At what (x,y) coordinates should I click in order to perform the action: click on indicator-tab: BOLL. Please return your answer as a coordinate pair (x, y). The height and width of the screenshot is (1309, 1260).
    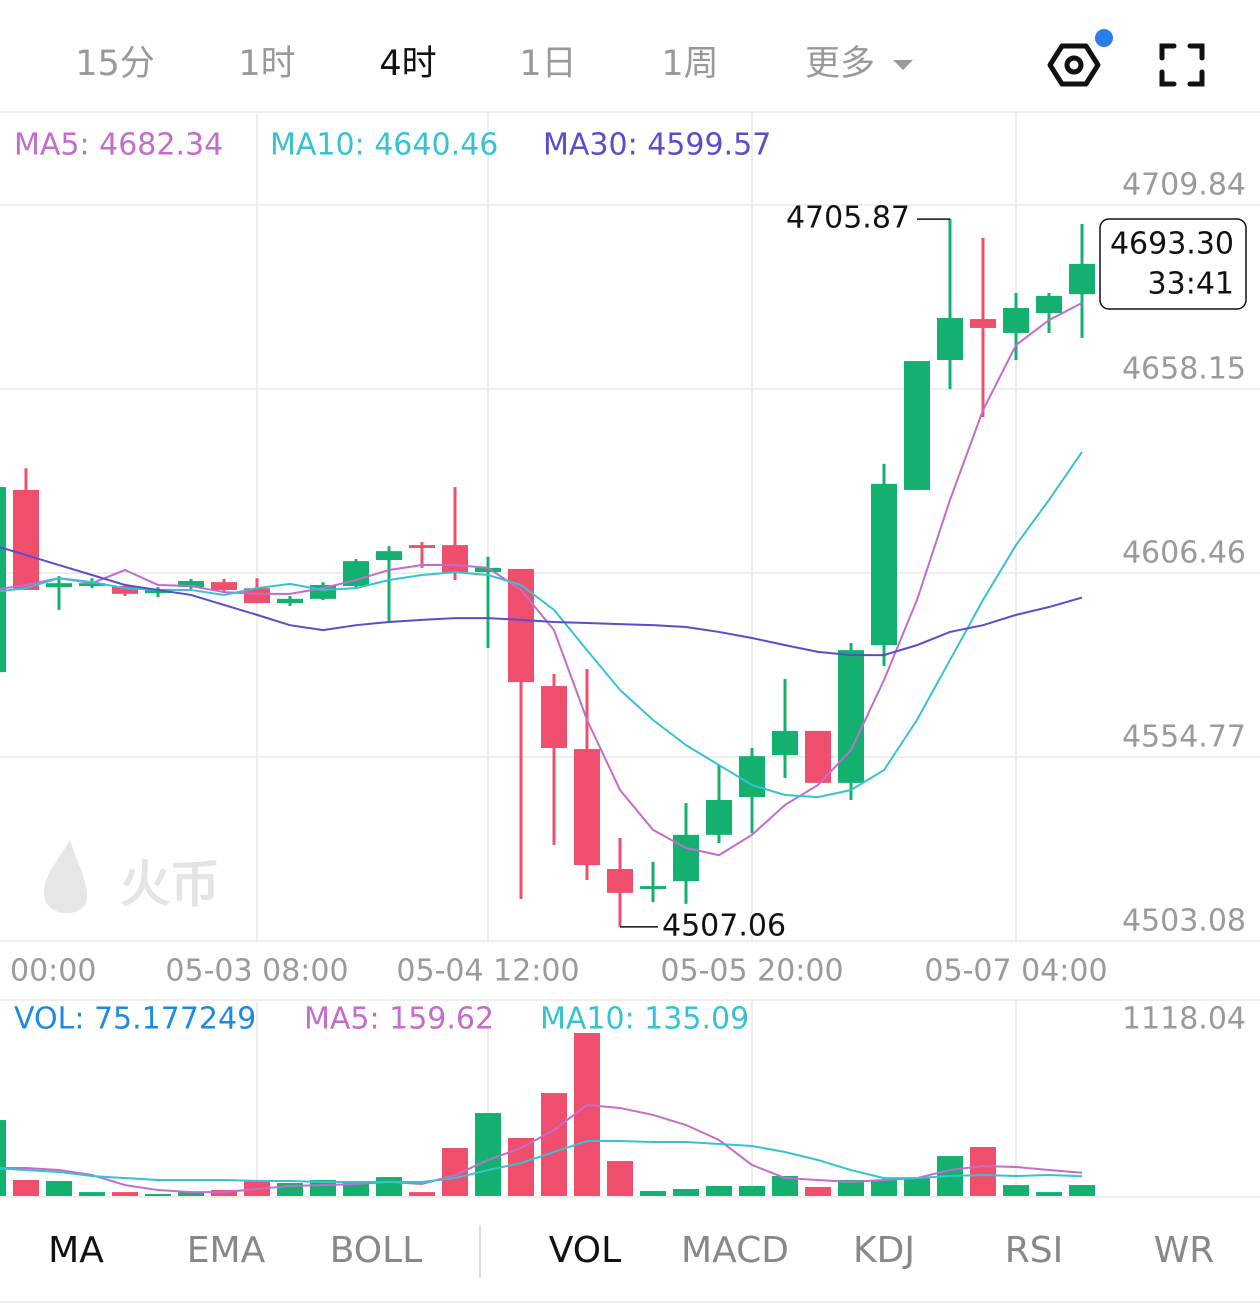
    Looking at the image, I should click on (376, 1250).